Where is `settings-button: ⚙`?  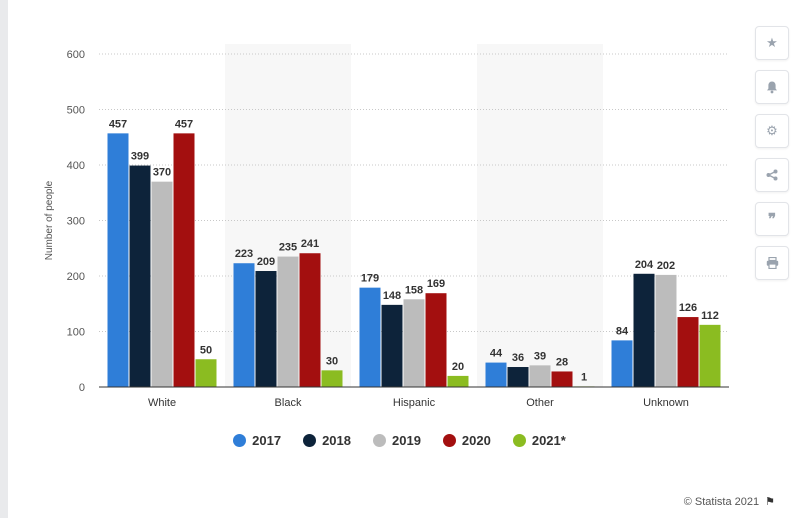
settings-button: ⚙ is located at coordinates (772, 131).